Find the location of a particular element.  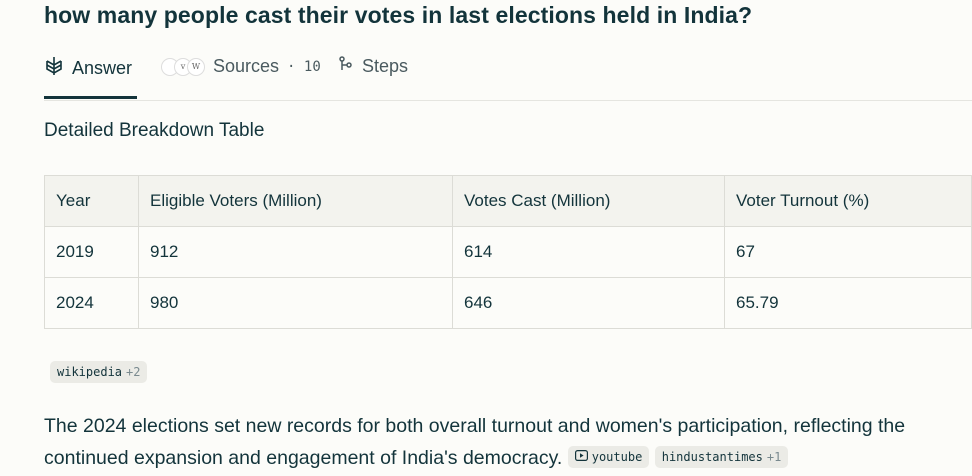

tab-sources: v W Sources · 10 is located at coordinates (241, 66).